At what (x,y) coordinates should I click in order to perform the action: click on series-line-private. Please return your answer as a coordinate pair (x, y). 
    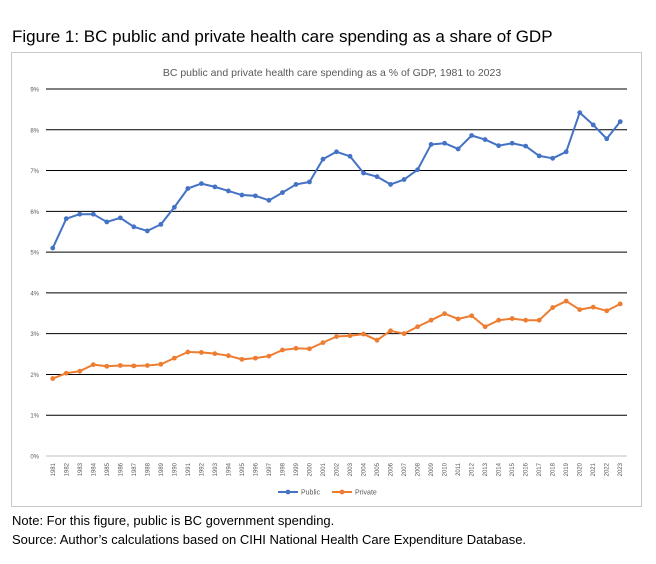
    Looking at the image, I should click on (336, 340).